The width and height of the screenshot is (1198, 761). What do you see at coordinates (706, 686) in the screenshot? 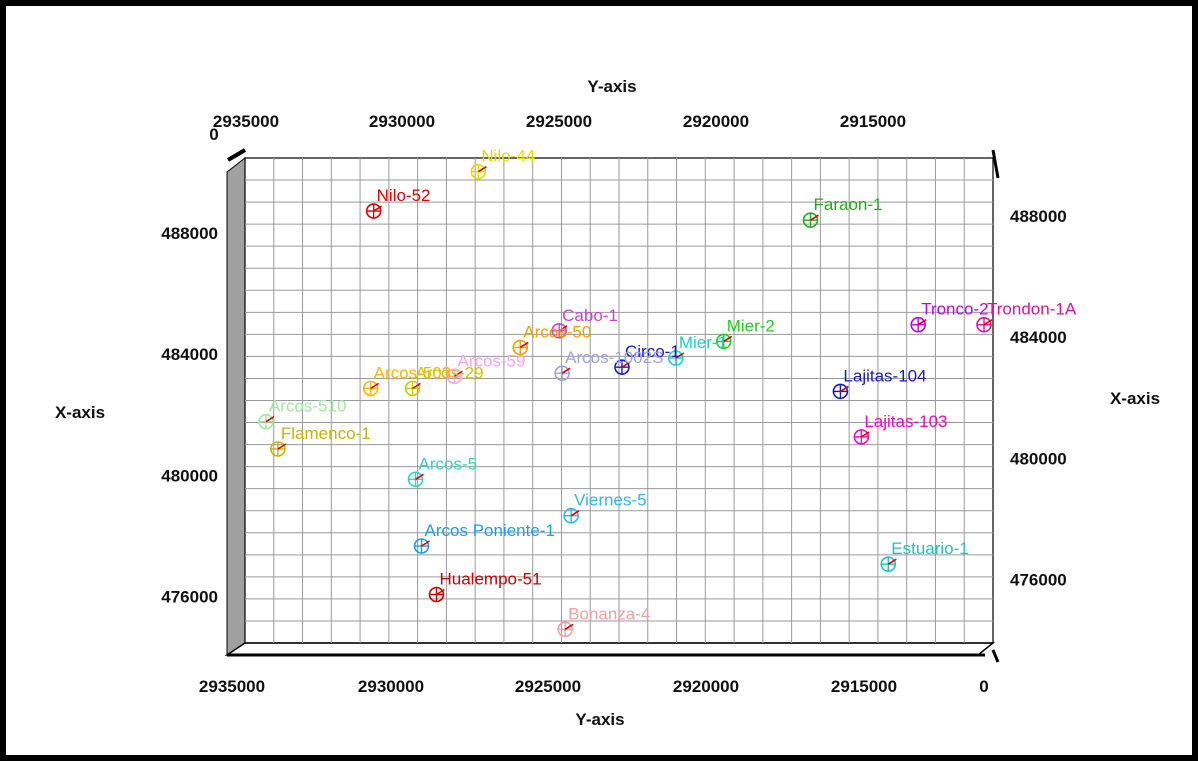
I see `x-tick-label-bottom: 2920000` at bounding box center [706, 686].